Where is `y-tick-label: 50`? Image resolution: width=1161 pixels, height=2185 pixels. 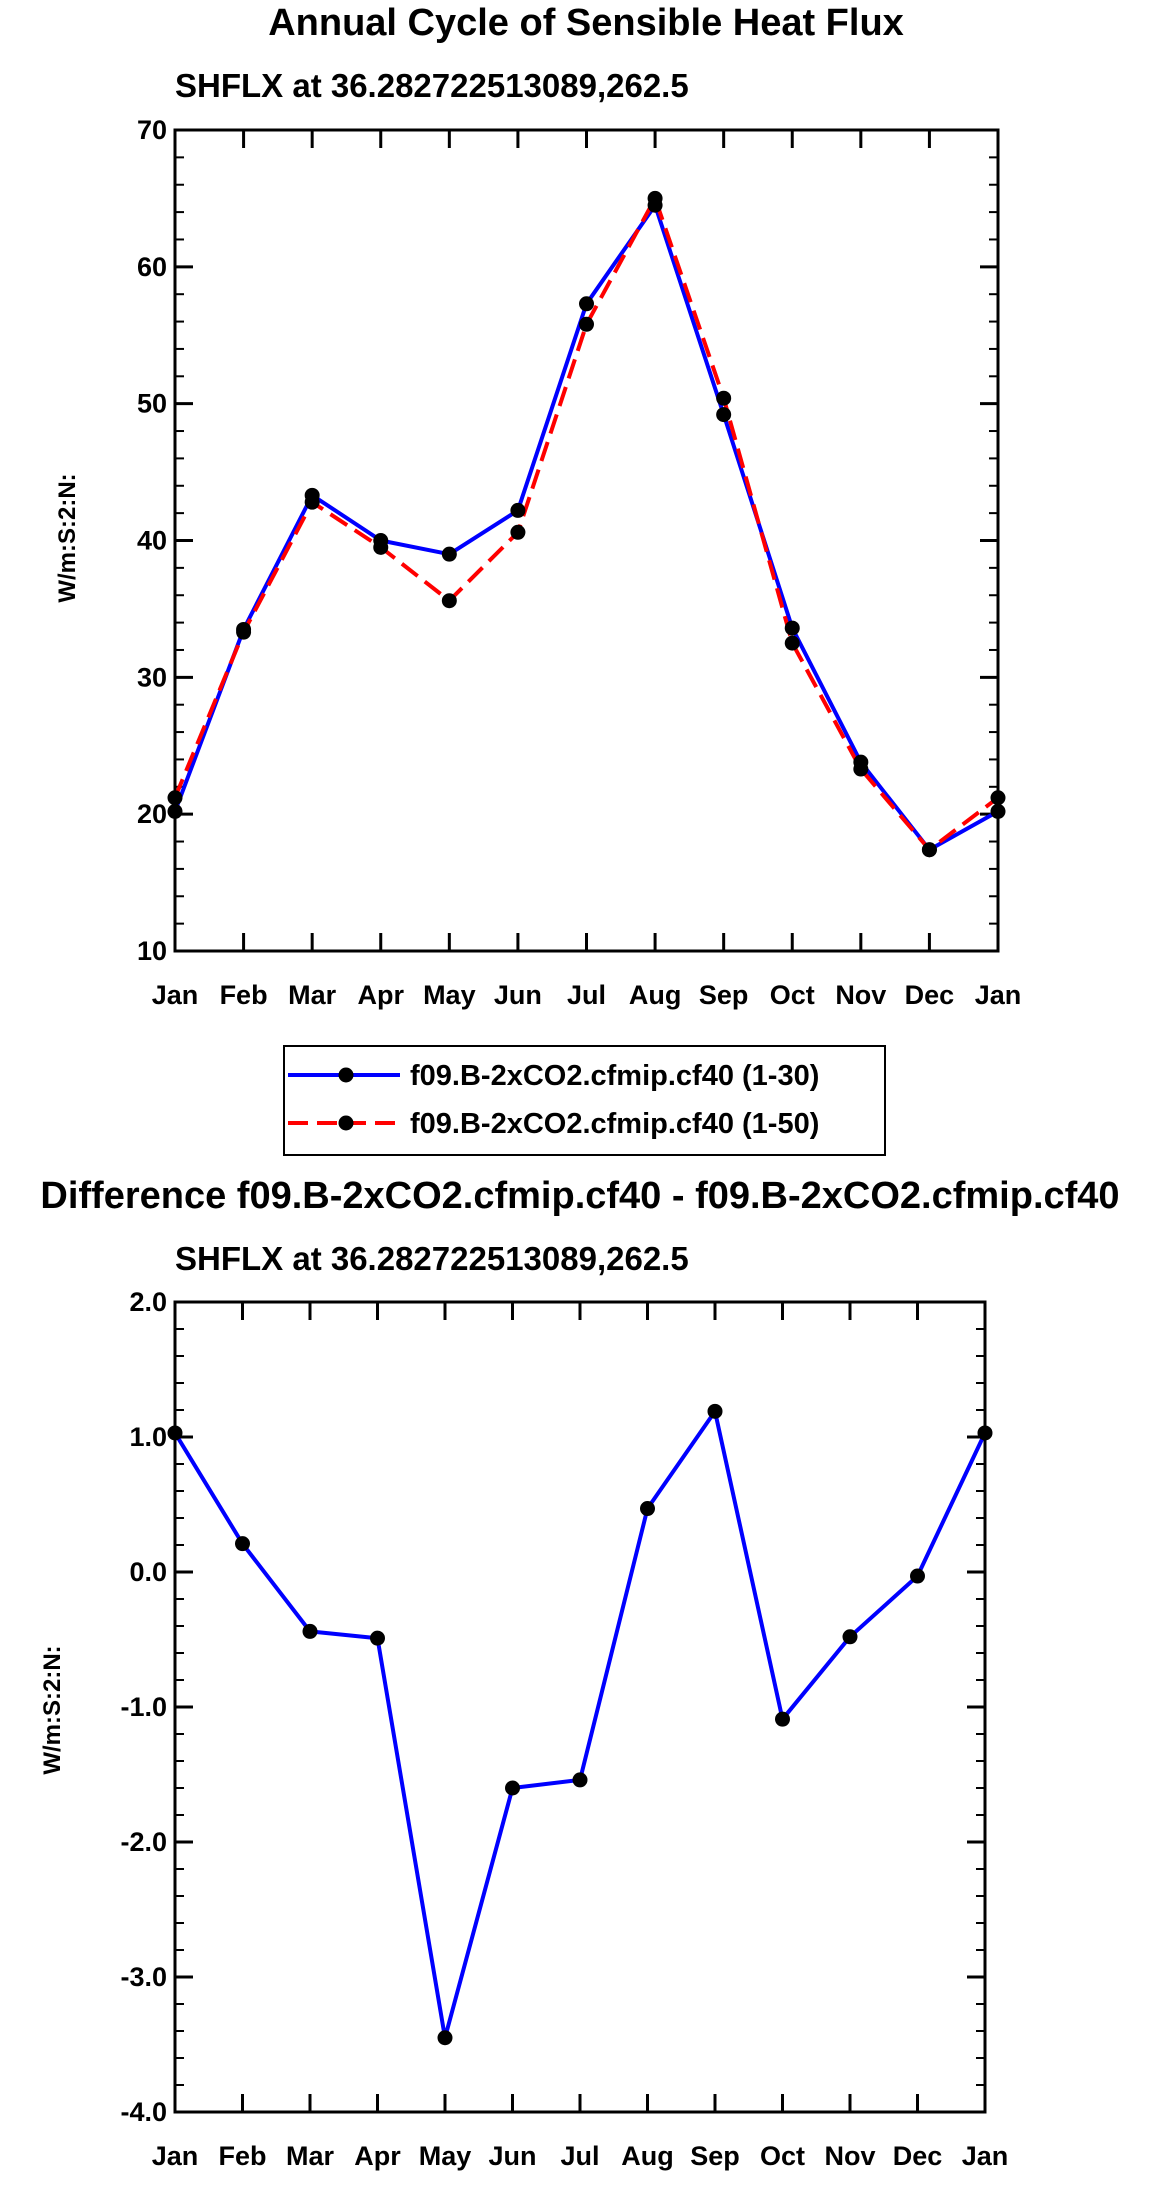 y-tick-label: 50 is located at coordinates (152, 404).